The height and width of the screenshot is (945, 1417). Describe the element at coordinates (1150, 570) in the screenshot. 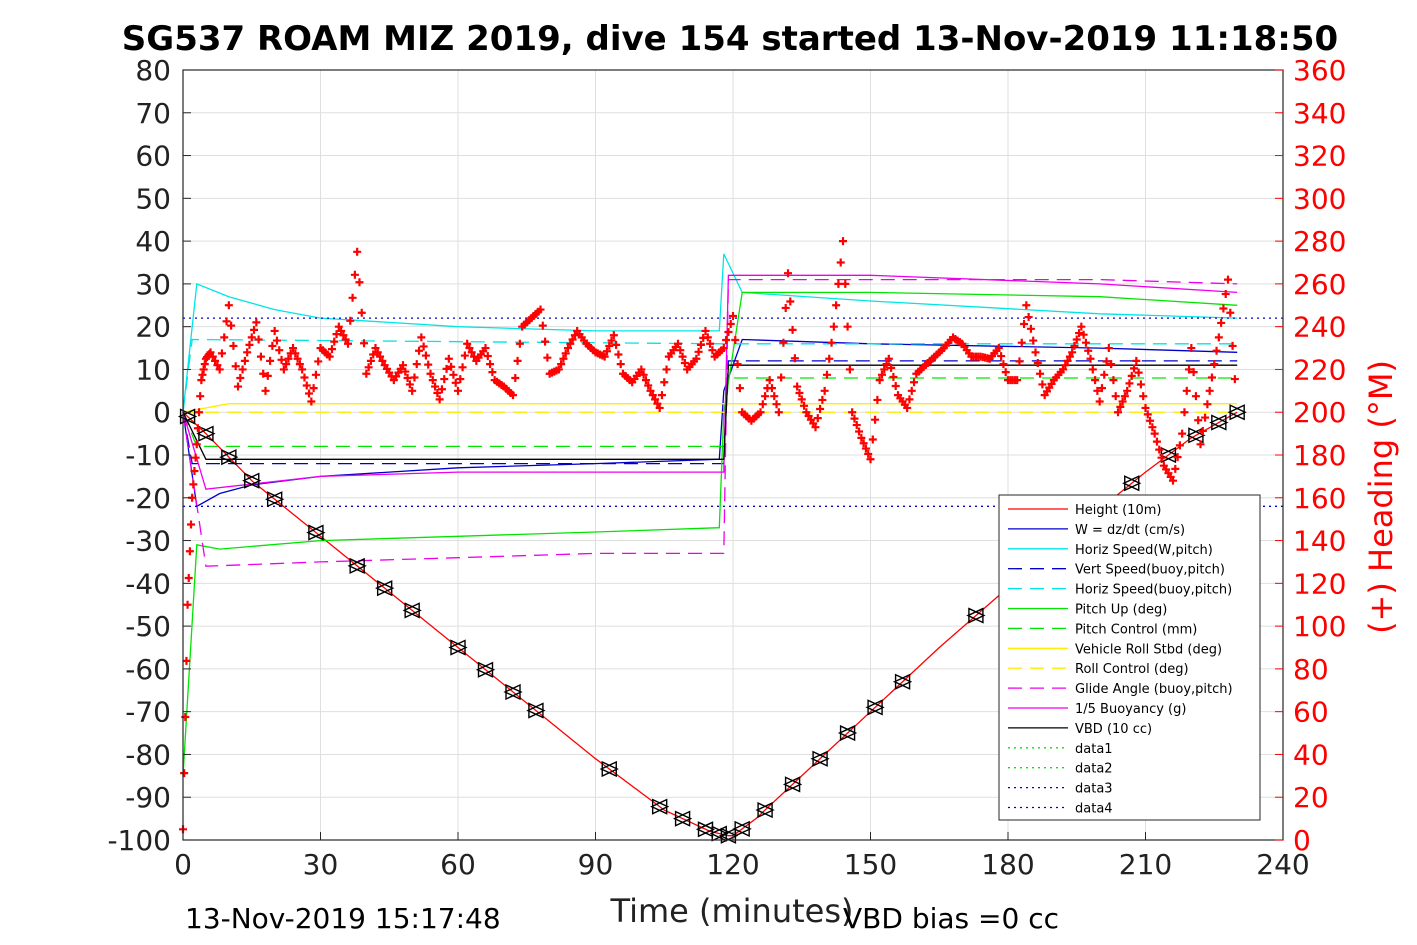

I see `legend-label: Vert Speed(buoy,pitch)` at that location.